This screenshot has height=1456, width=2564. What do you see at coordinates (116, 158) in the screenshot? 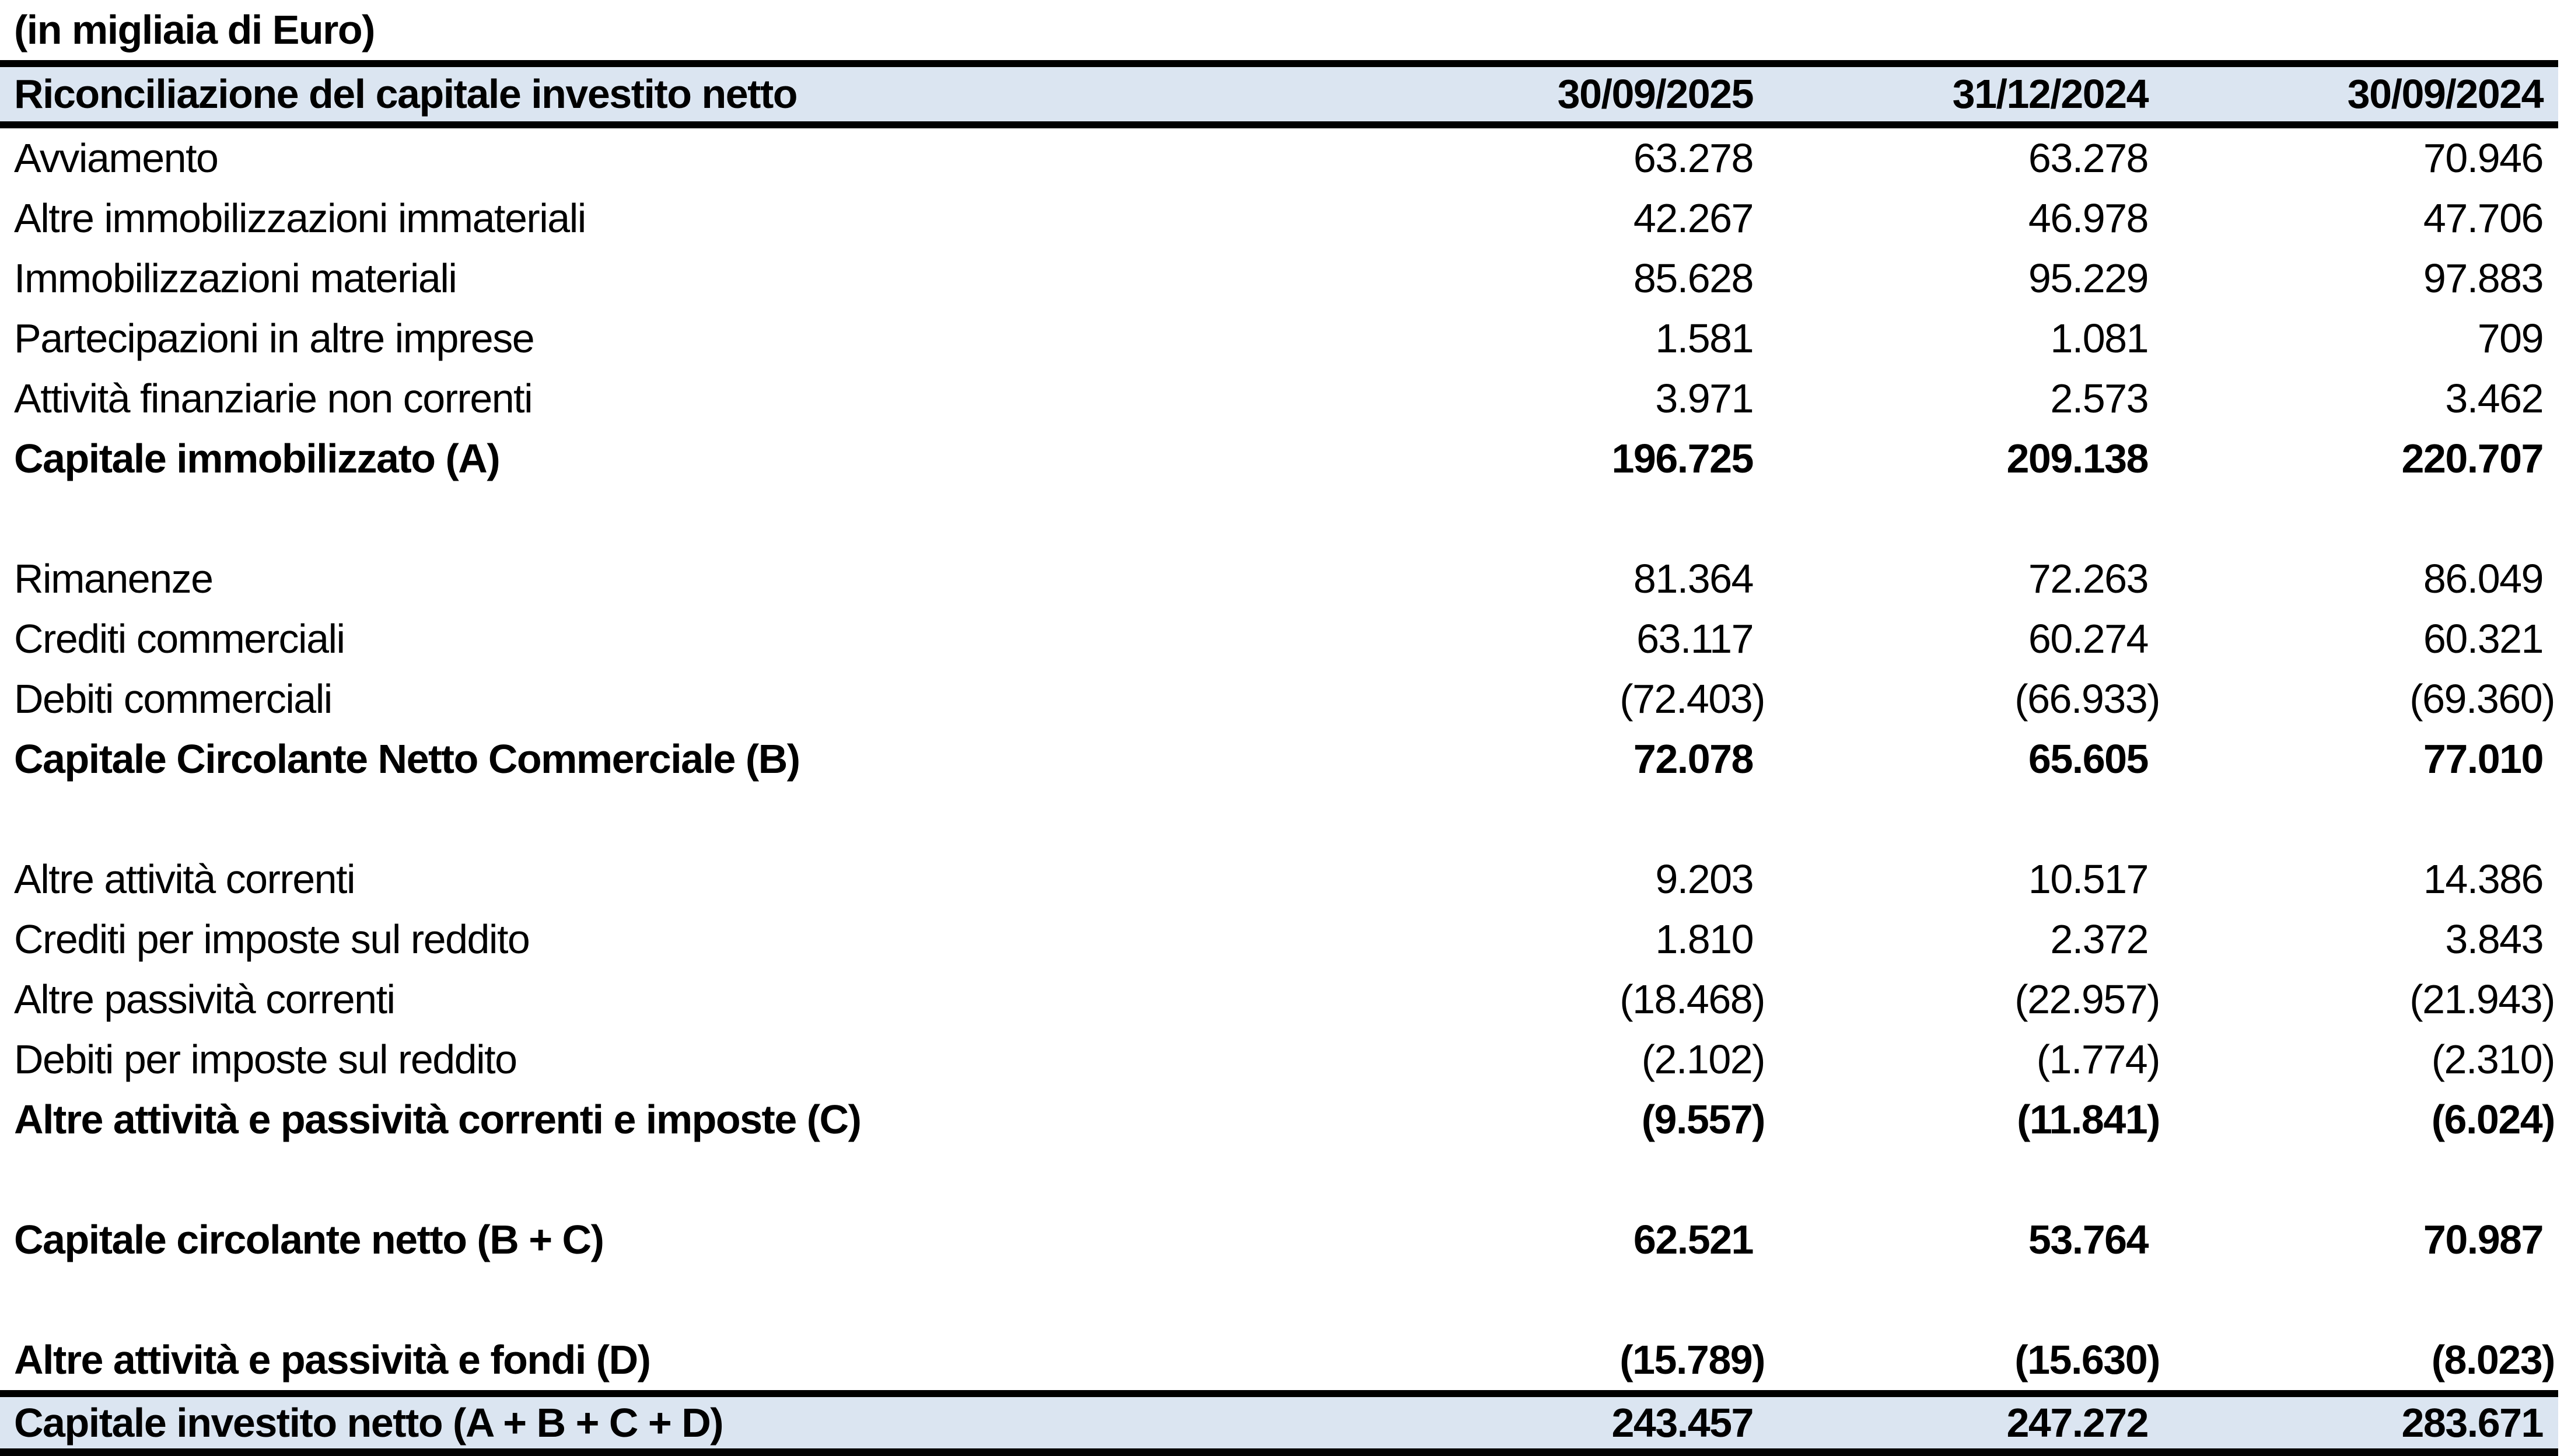
I see `row-label: Avviamento` at bounding box center [116, 158].